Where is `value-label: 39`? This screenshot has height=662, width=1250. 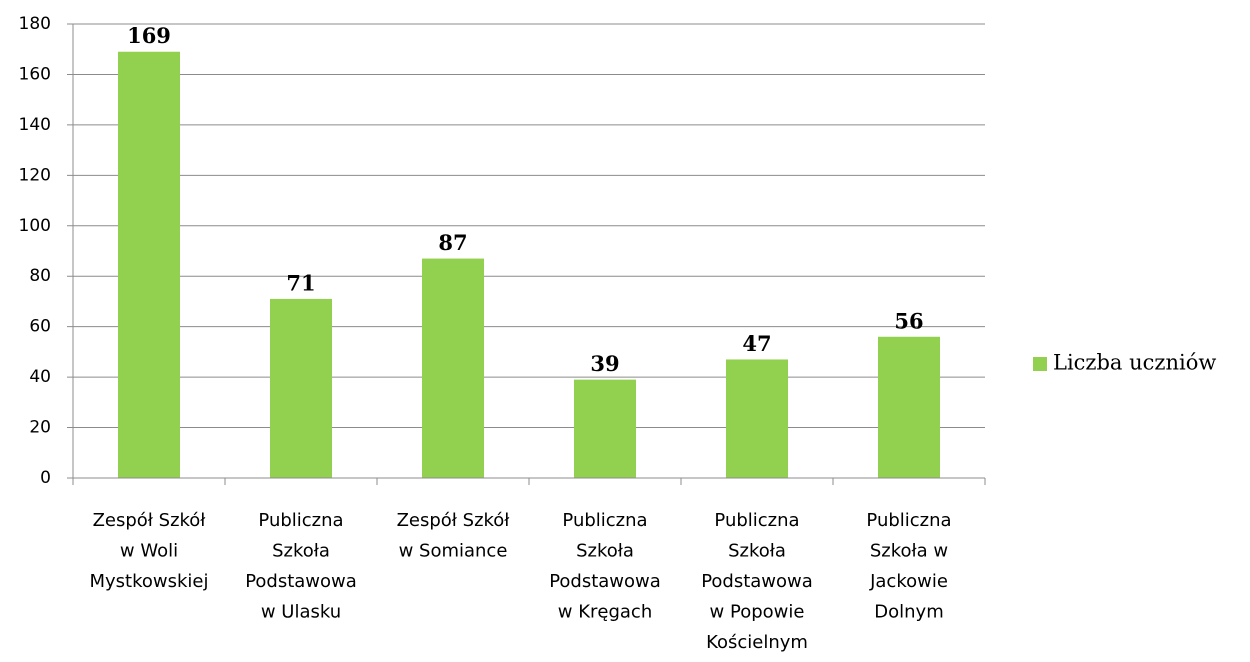 value-label: 39 is located at coordinates (604, 363).